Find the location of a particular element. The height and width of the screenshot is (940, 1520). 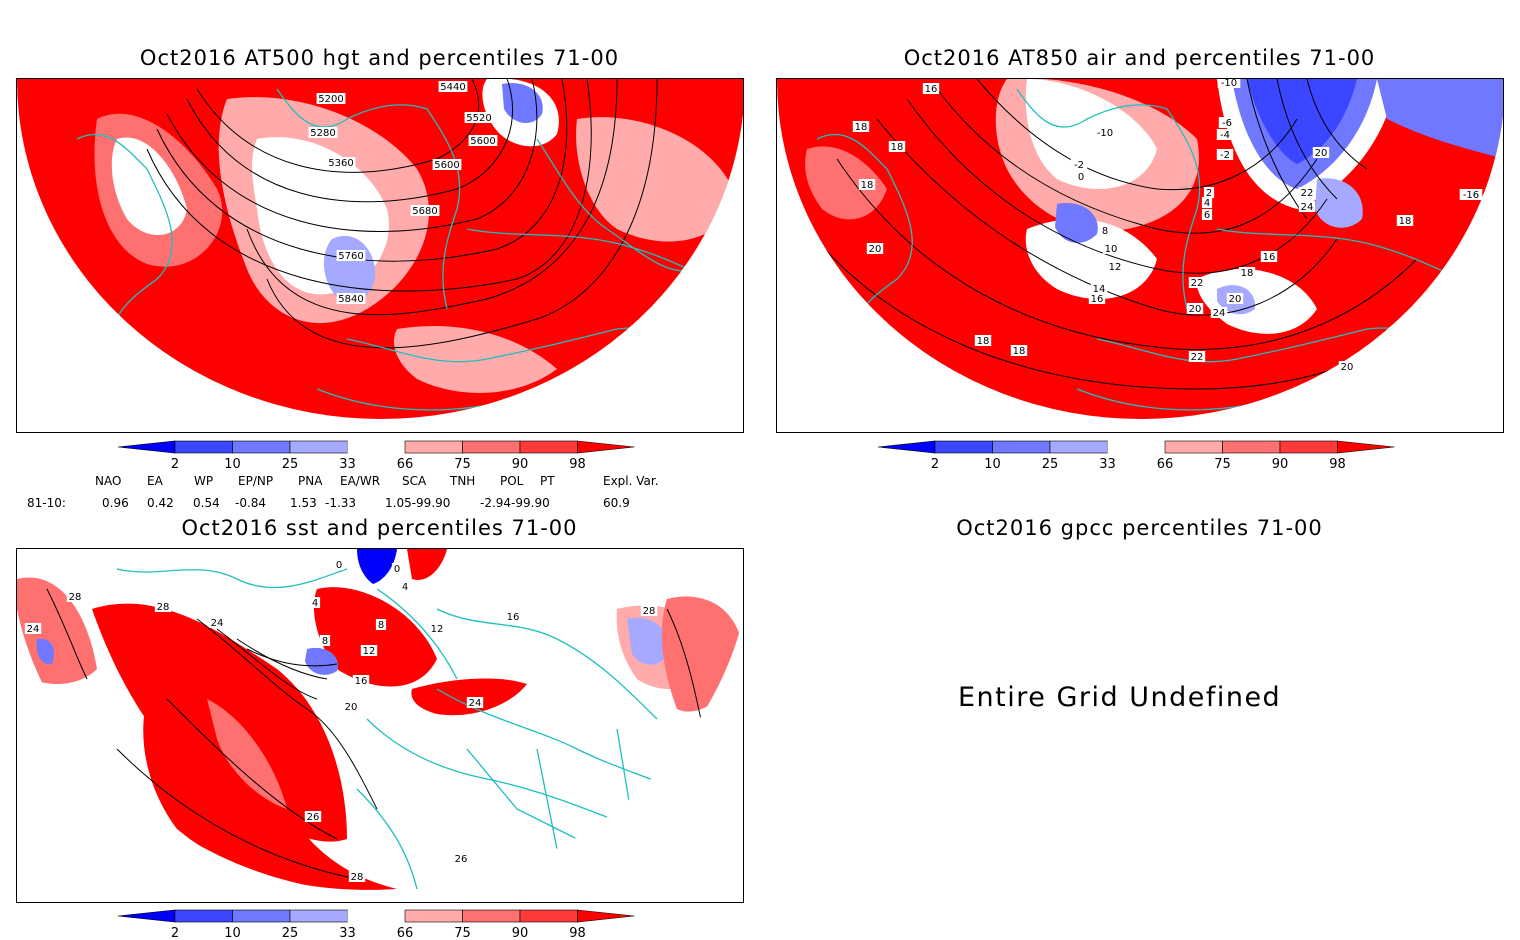

tc-value: -0.84 is located at coordinates (251, 503).